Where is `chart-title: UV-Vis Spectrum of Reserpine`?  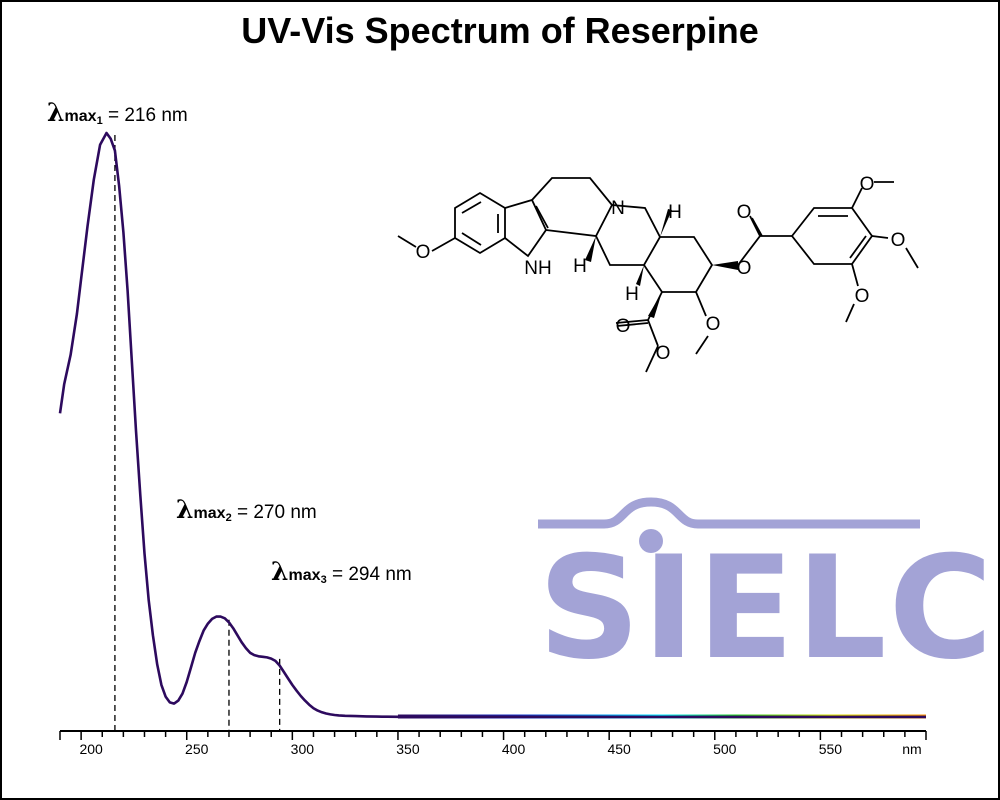
chart-title: UV-Vis Spectrum of Reserpine is located at coordinates (500, 30).